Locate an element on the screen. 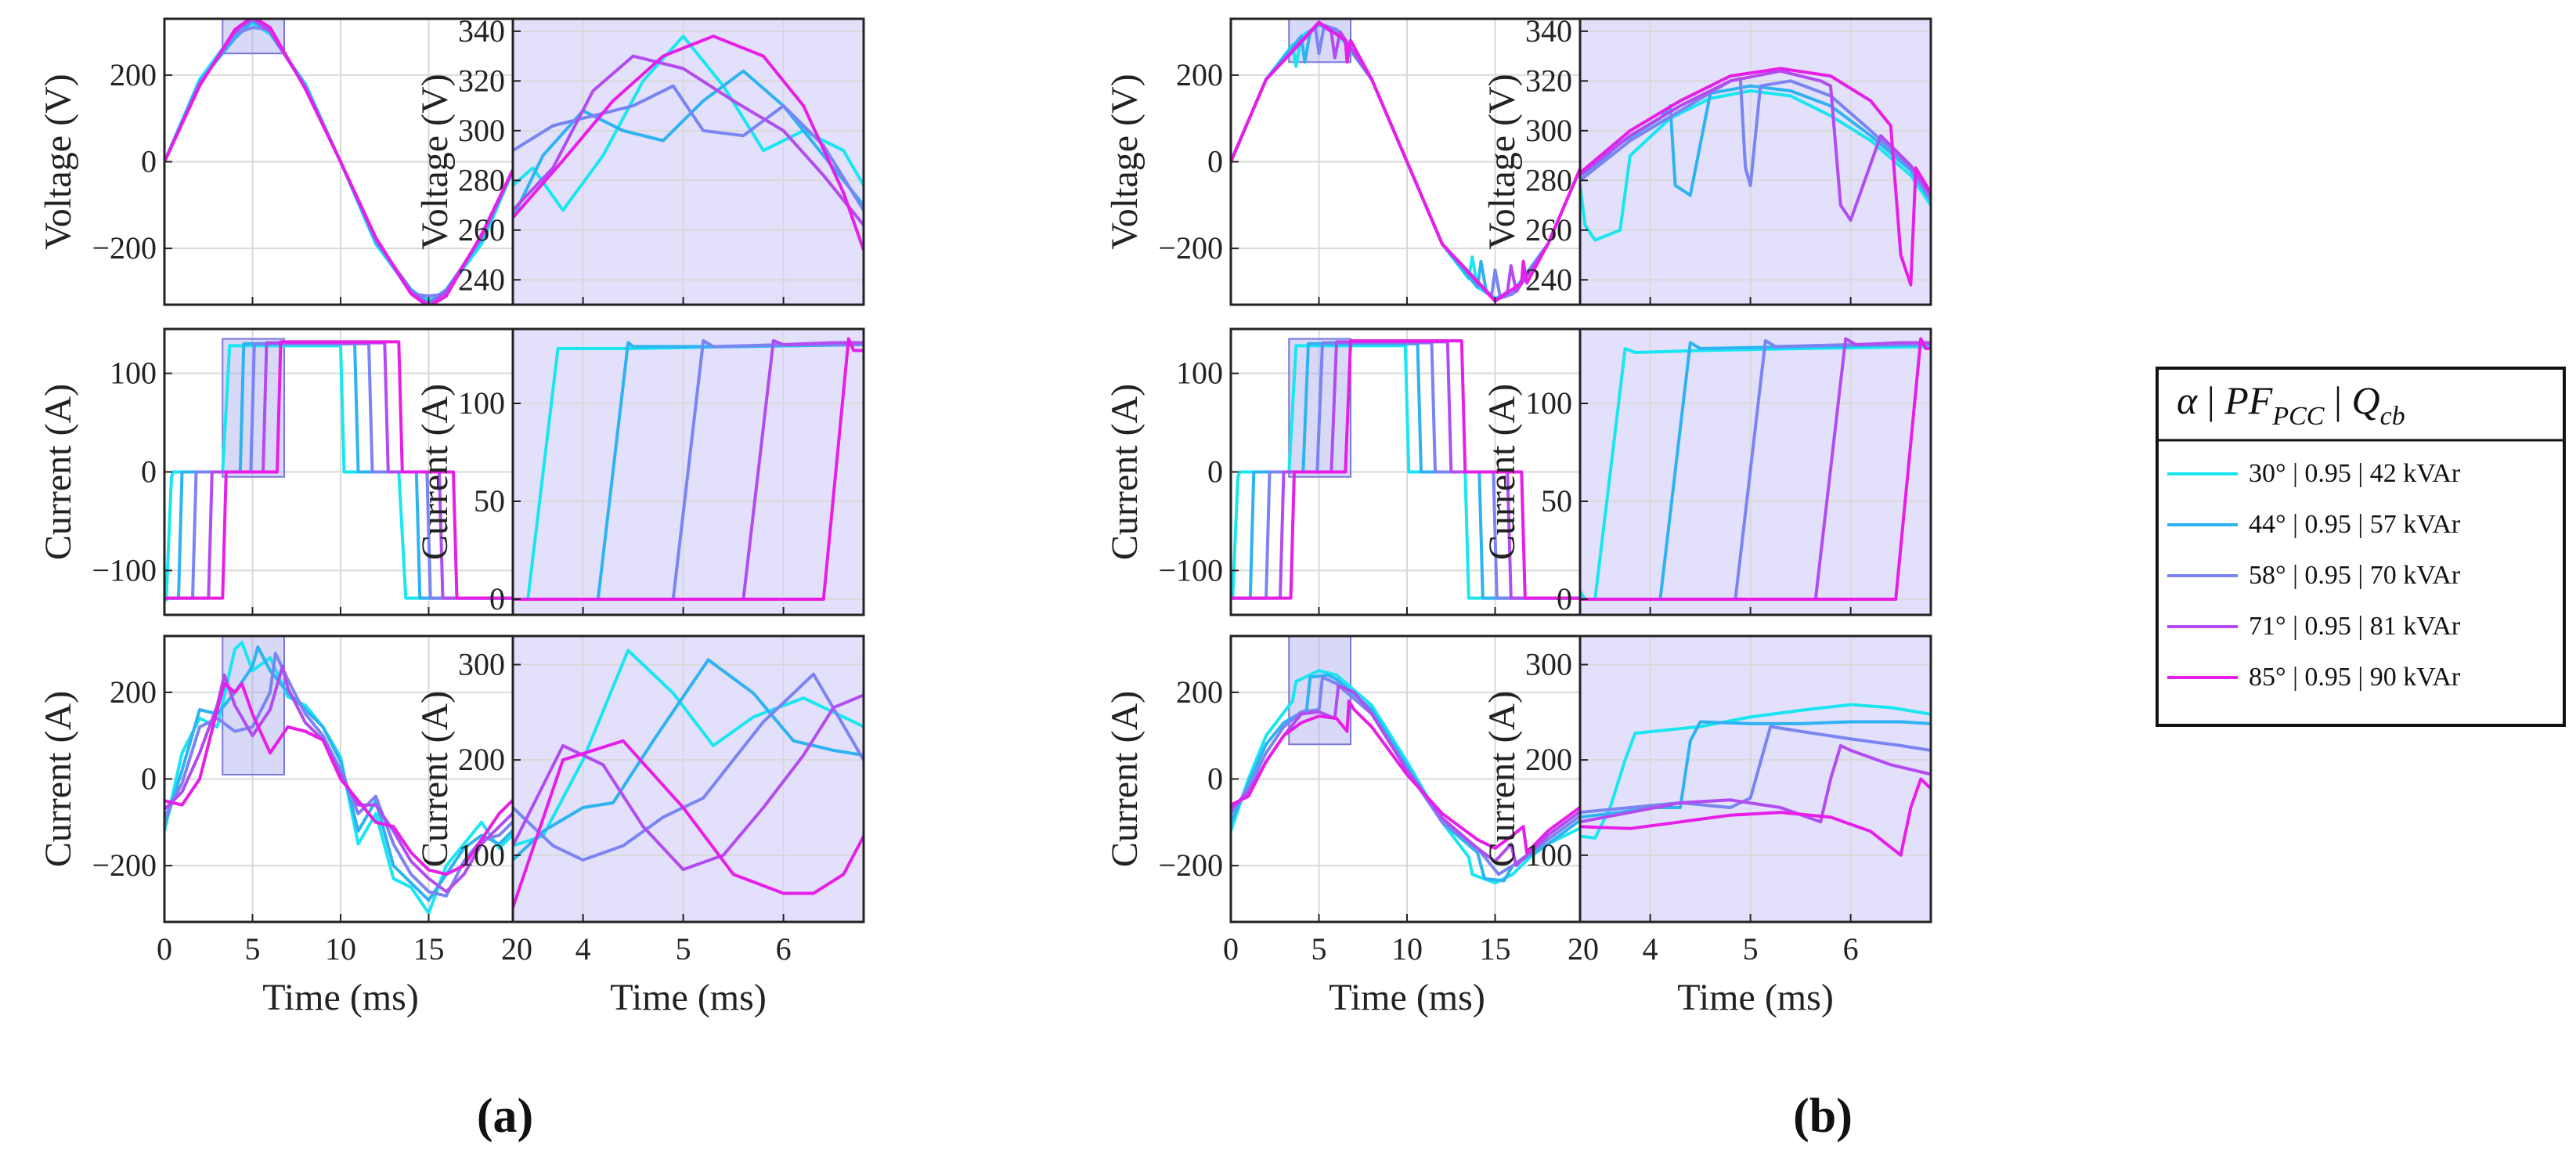 Image resolution: width=2576 pixels, height=1153 pixels. legend-label: 71° | 0.95 | 81 kVAr is located at coordinates (2355, 626).